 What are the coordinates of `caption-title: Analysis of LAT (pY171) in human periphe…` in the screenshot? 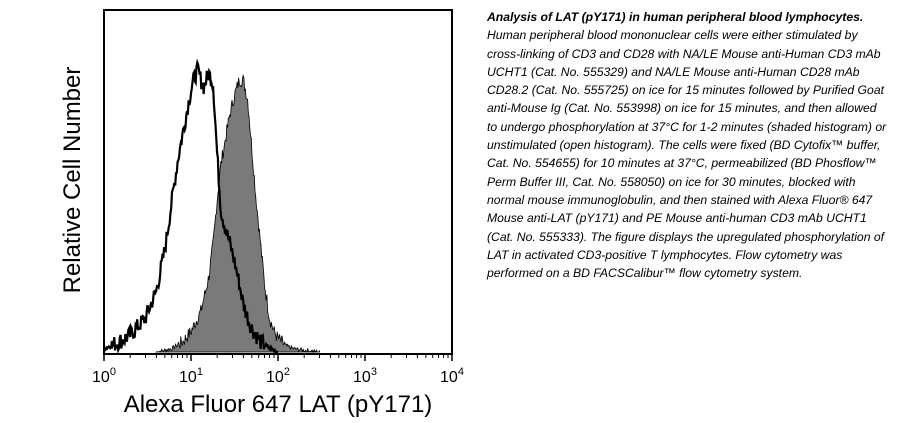 It's located at (675, 17).